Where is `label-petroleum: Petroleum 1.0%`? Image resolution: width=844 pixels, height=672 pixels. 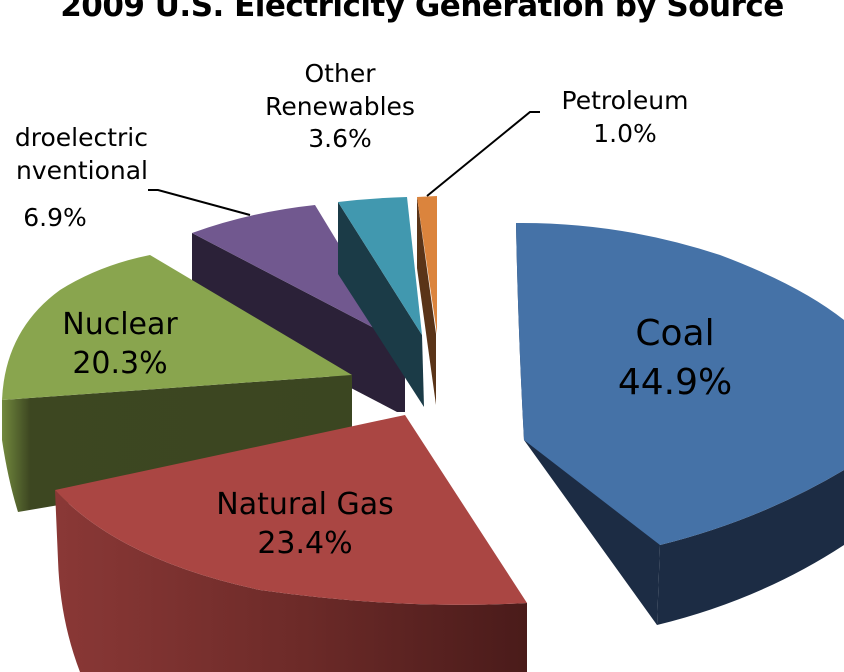
label-petroleum: Petroleum 1.0% is located at coordinates (625, 117).